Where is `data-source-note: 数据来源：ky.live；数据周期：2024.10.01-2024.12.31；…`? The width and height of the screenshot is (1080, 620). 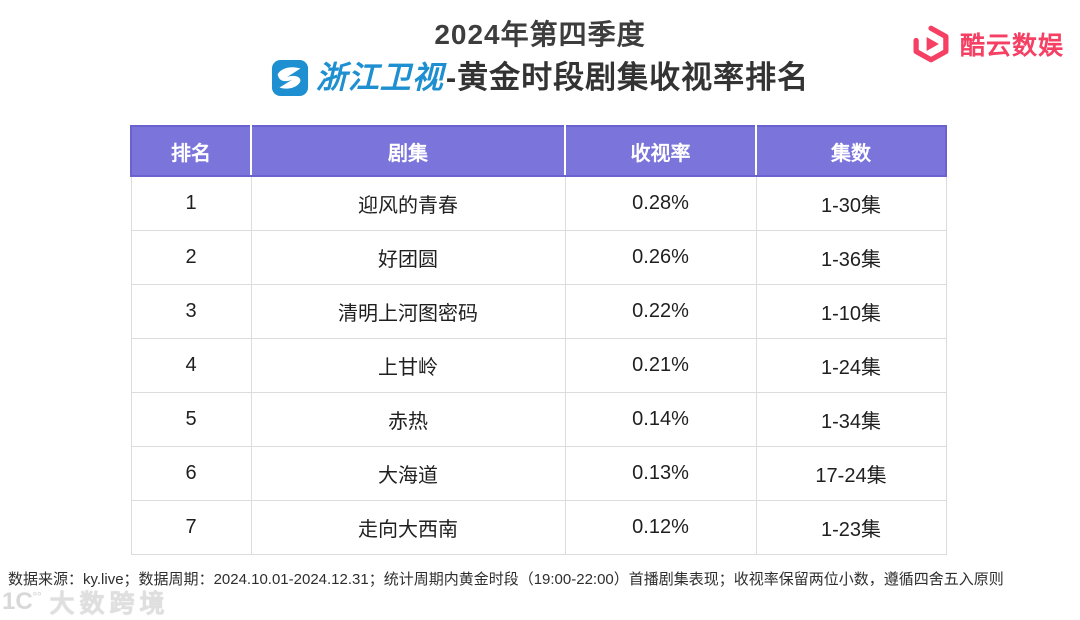 data-source-note: 数据来源：ky.live；数据周期：2024.10.01-2024.12.31；… is located at coordinates (506, 579).